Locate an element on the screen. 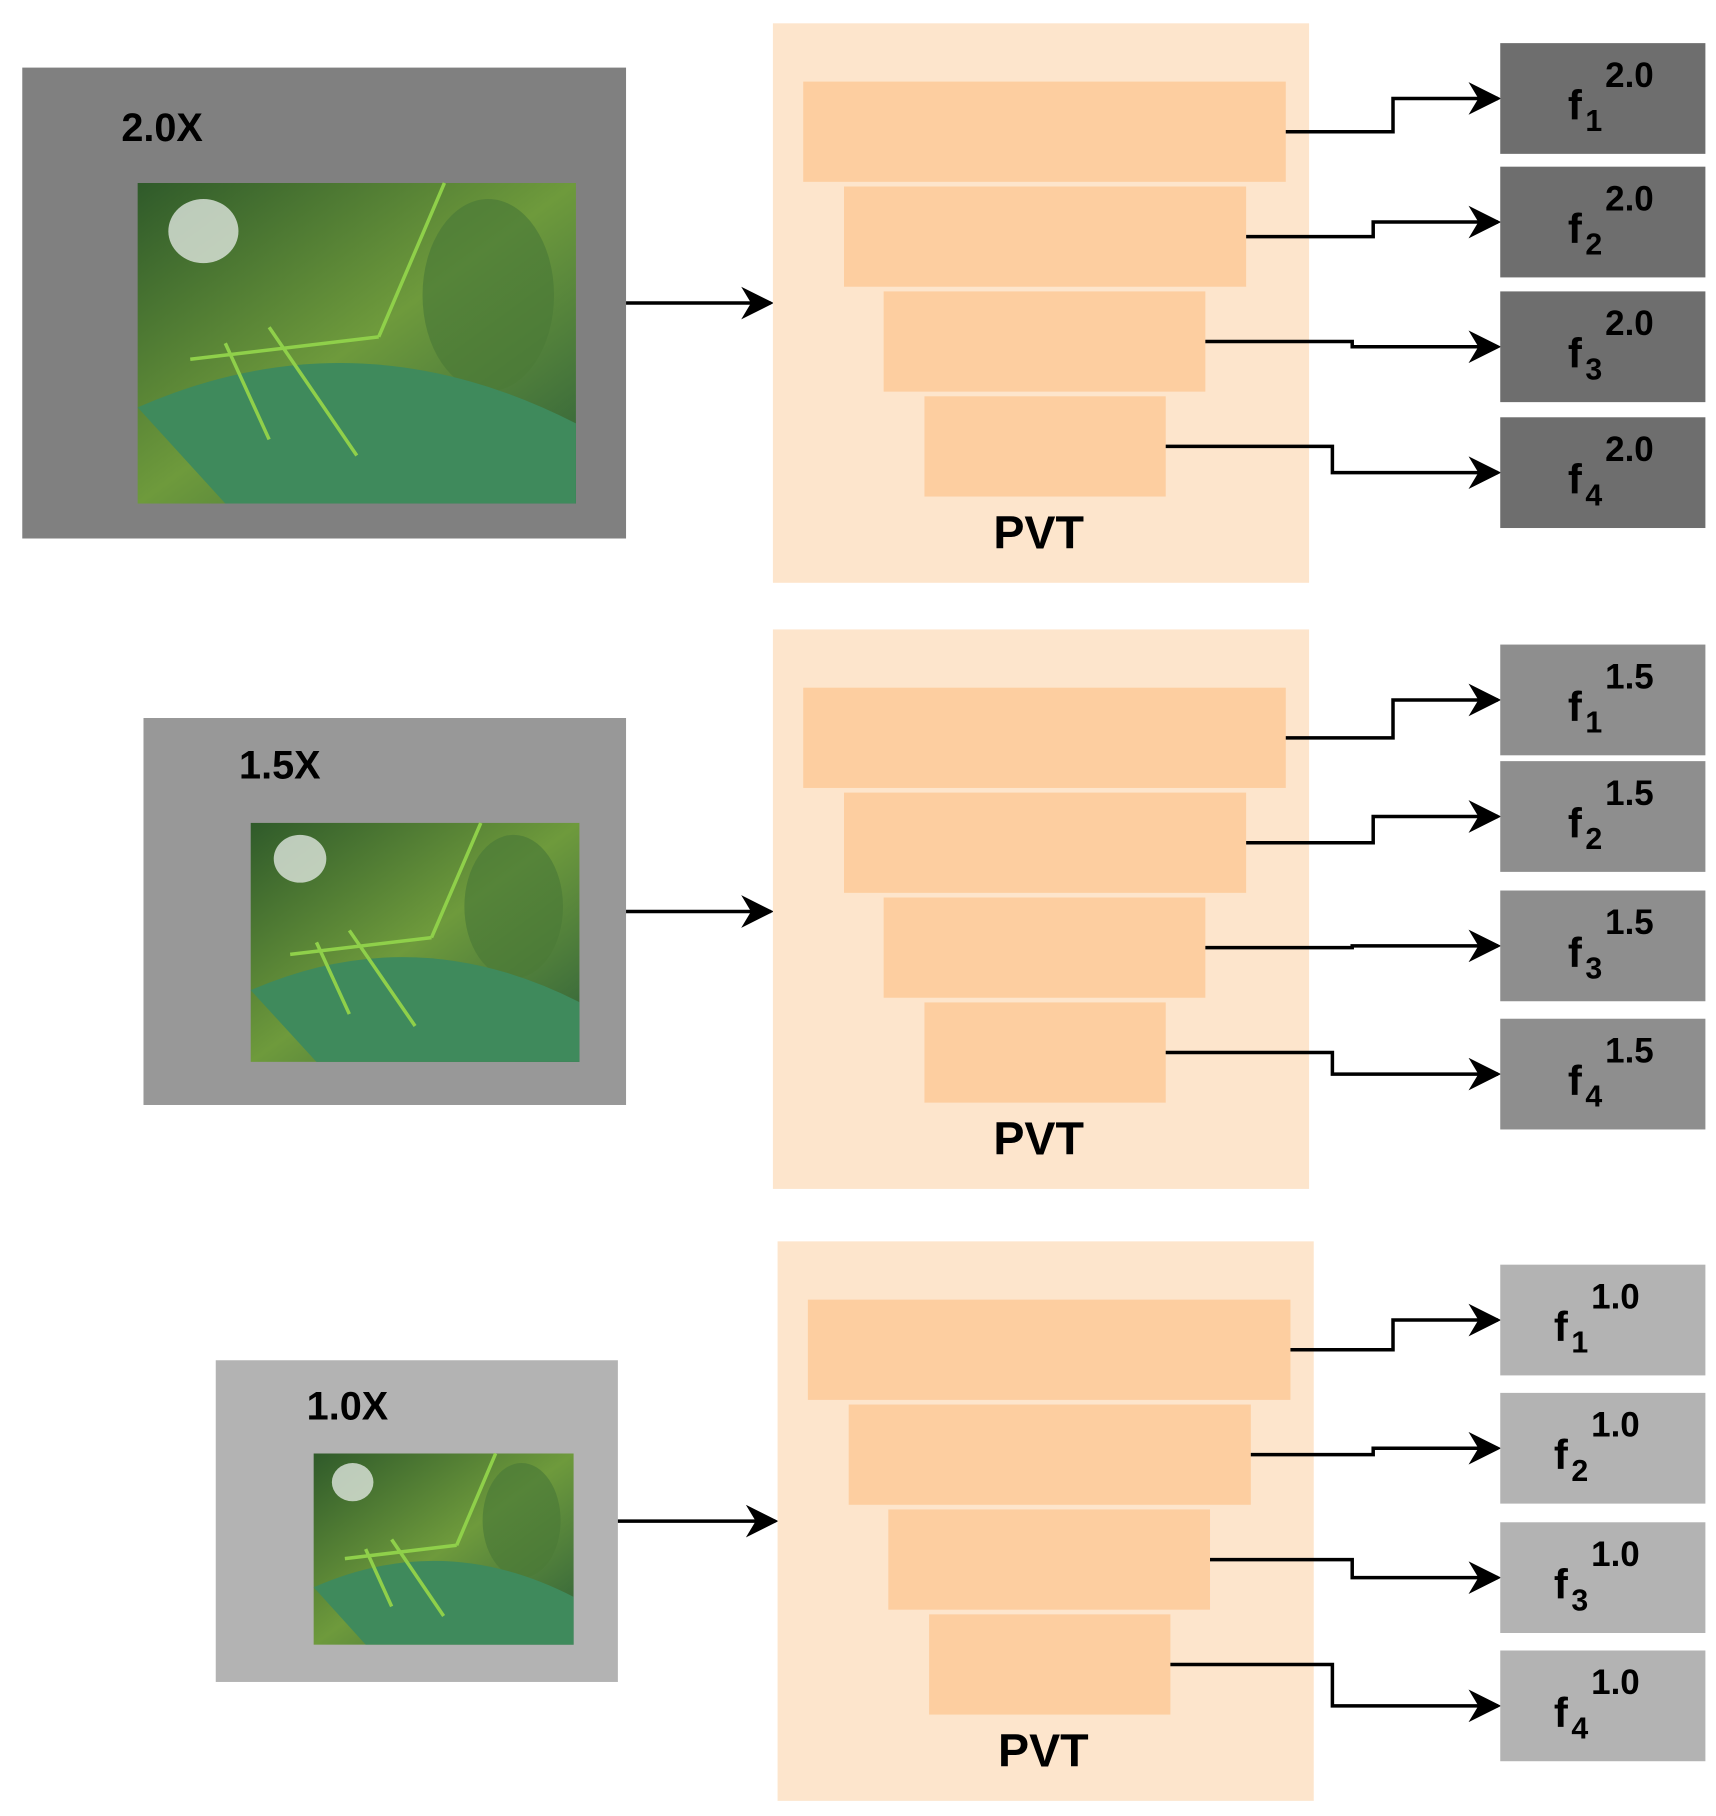 Image resolution: width=1716 pixels, height=1816 pixels. scale-label: 2.0X is located at coordinates (162, 128).